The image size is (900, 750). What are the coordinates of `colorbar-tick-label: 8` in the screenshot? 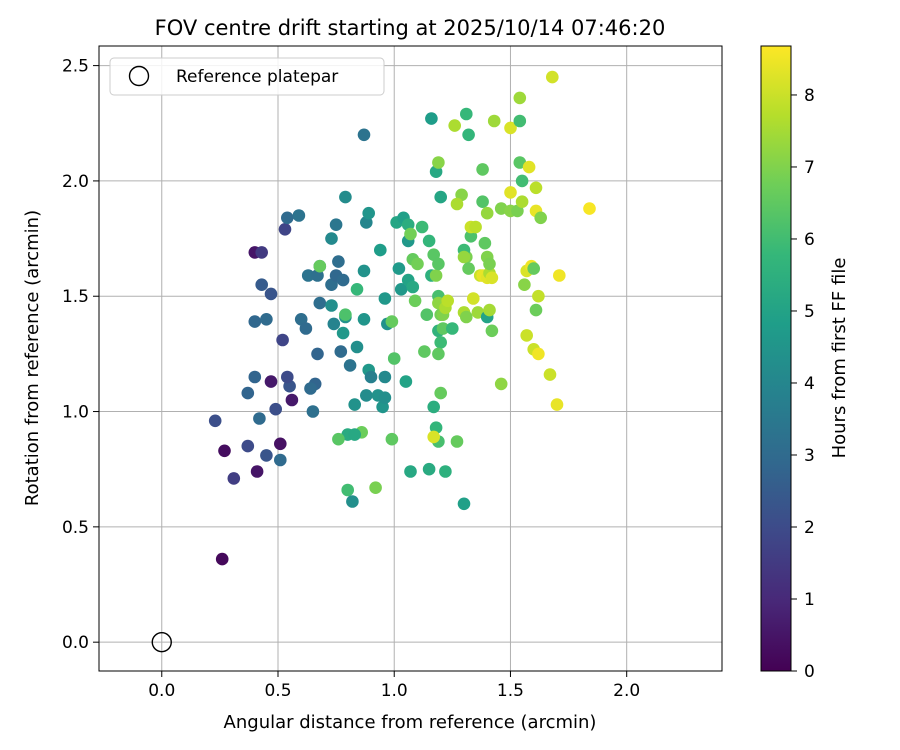 It's located at (809, 96).